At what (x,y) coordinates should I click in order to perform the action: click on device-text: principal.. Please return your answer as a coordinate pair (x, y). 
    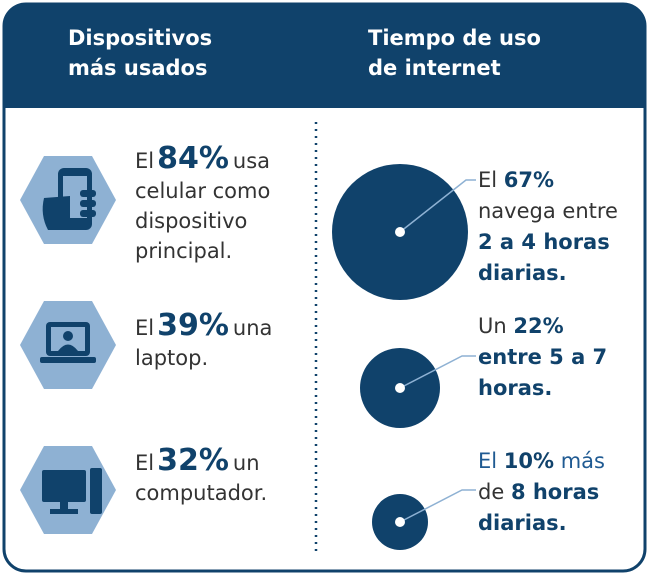
    Looking at the image, I should click on (183, 251).